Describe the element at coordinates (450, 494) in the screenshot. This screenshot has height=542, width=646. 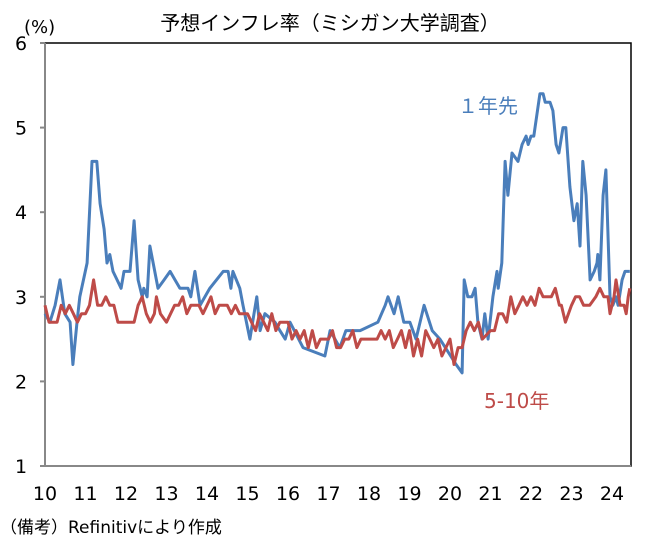
I see `x-tick-label: 20` at that location.